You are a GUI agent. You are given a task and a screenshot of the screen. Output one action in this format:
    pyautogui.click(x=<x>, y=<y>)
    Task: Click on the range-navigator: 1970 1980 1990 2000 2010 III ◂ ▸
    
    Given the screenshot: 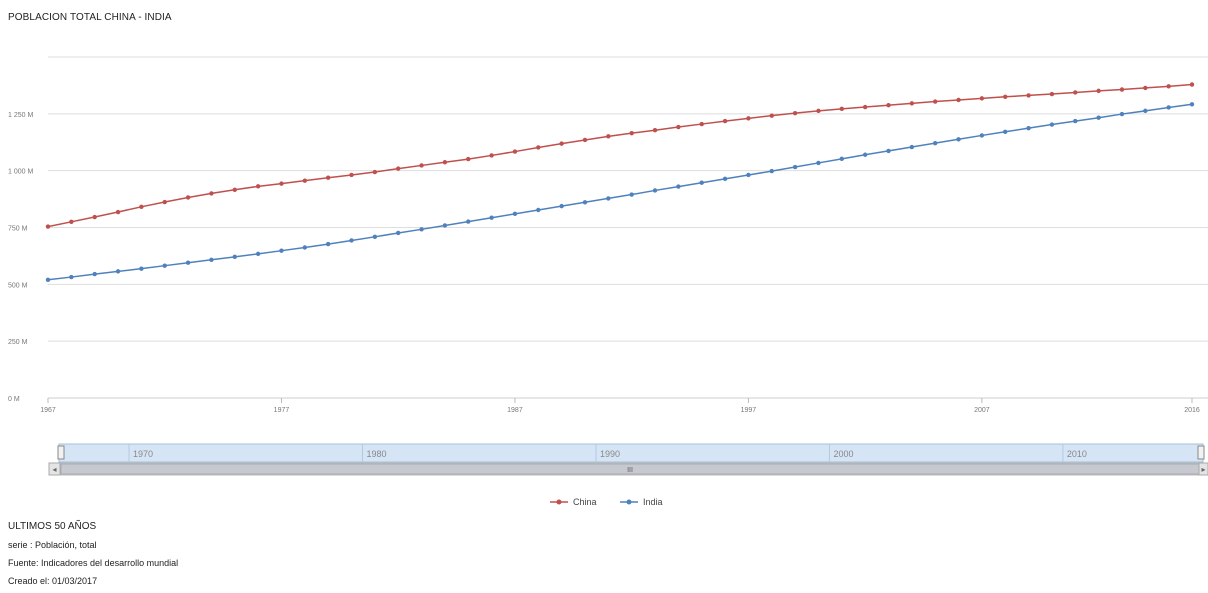 What is the action you would take?
    pyautogui.click(x=628, y=459)
    